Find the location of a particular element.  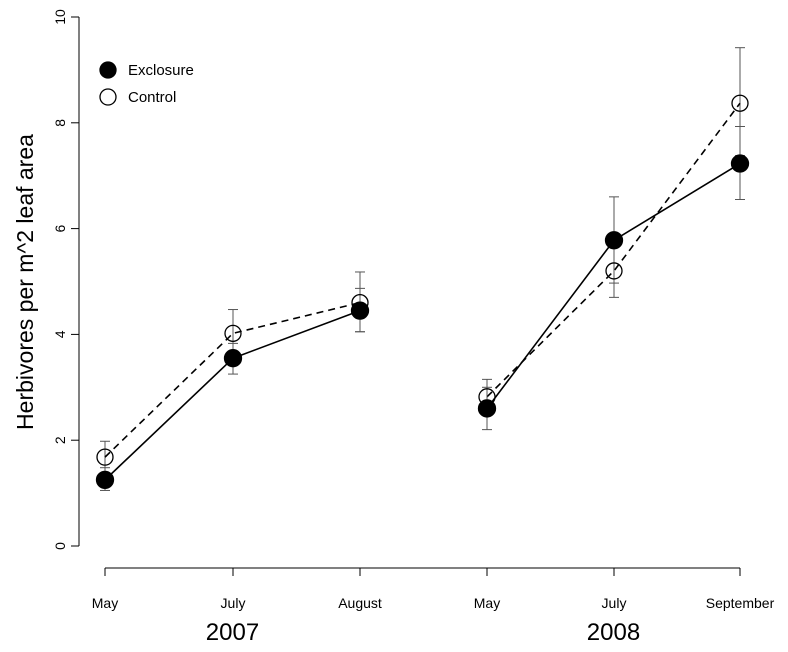

legend-marker-exclosure is located at coordinates (108, 70).